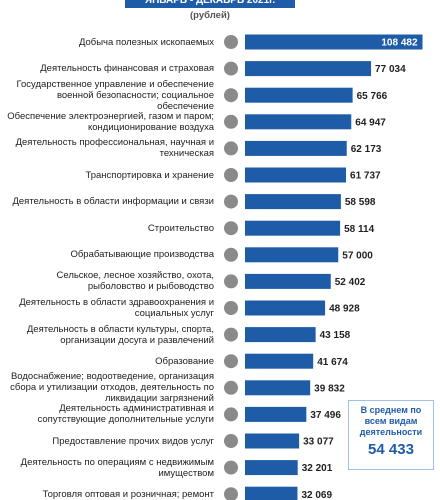 The width and height of the screenshot is (440, 500). What do you see at coordinates (335, 335) in the screenshot?
I see `value-label: 43 158` at bounding box center [335, 335].